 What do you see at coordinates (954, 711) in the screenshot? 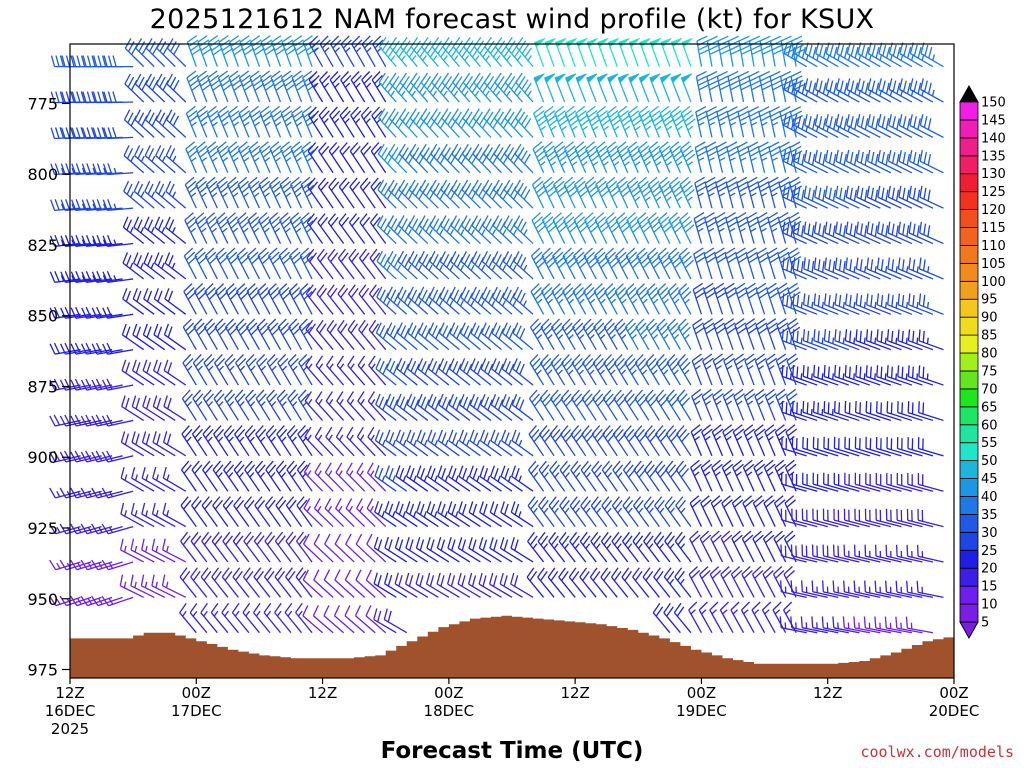
I see `x-tick-label: 20DEC` at bounding box center [954, 711].